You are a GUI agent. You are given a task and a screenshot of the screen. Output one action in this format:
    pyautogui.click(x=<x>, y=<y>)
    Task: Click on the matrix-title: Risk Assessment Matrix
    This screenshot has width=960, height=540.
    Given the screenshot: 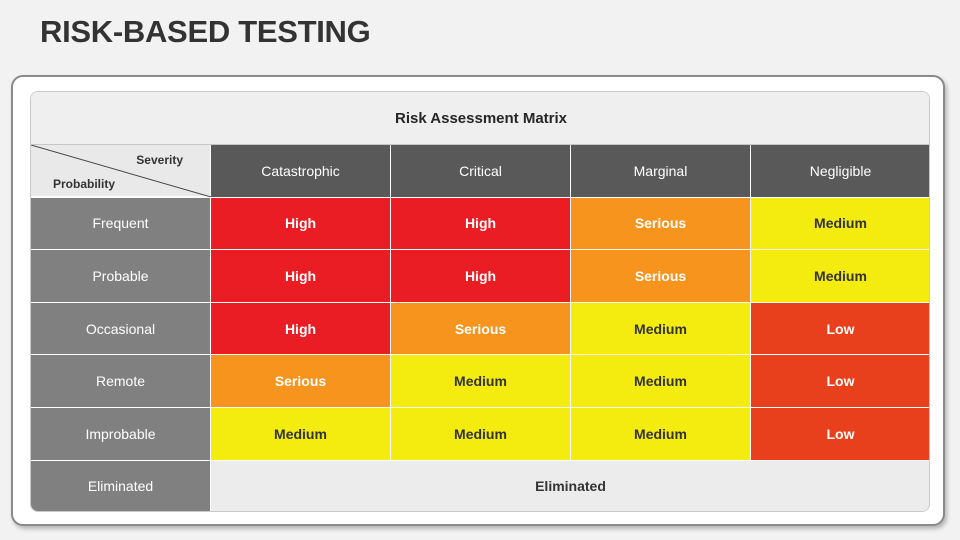 What is the action you would take?
    pyautogui.click(x=480, y=118)
    